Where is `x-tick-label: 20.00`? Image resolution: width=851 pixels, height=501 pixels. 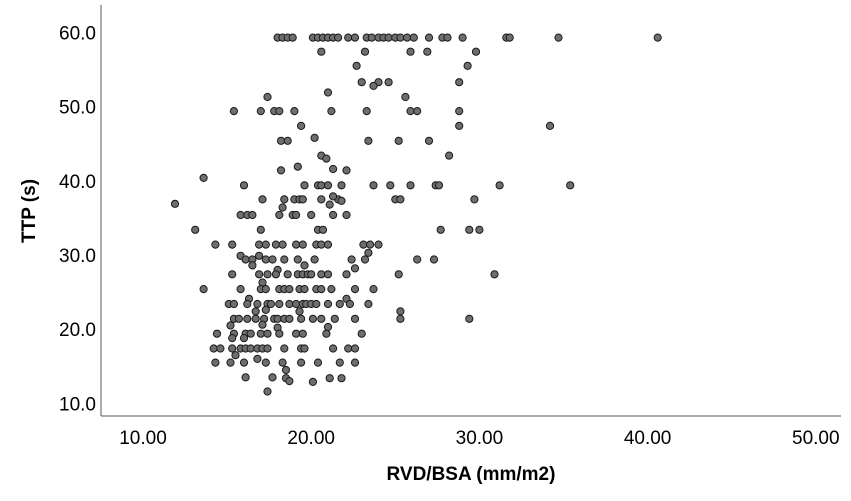
x-tick-label: 20.00 is located at coordinates (311, 438).